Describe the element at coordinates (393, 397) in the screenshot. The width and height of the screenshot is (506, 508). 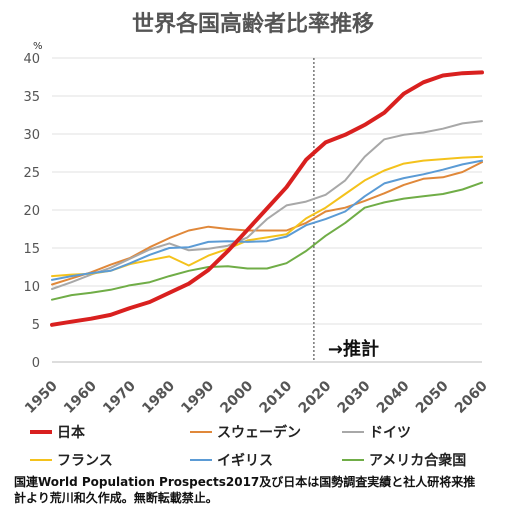
I see `x-tick-label: 2040` at that location.